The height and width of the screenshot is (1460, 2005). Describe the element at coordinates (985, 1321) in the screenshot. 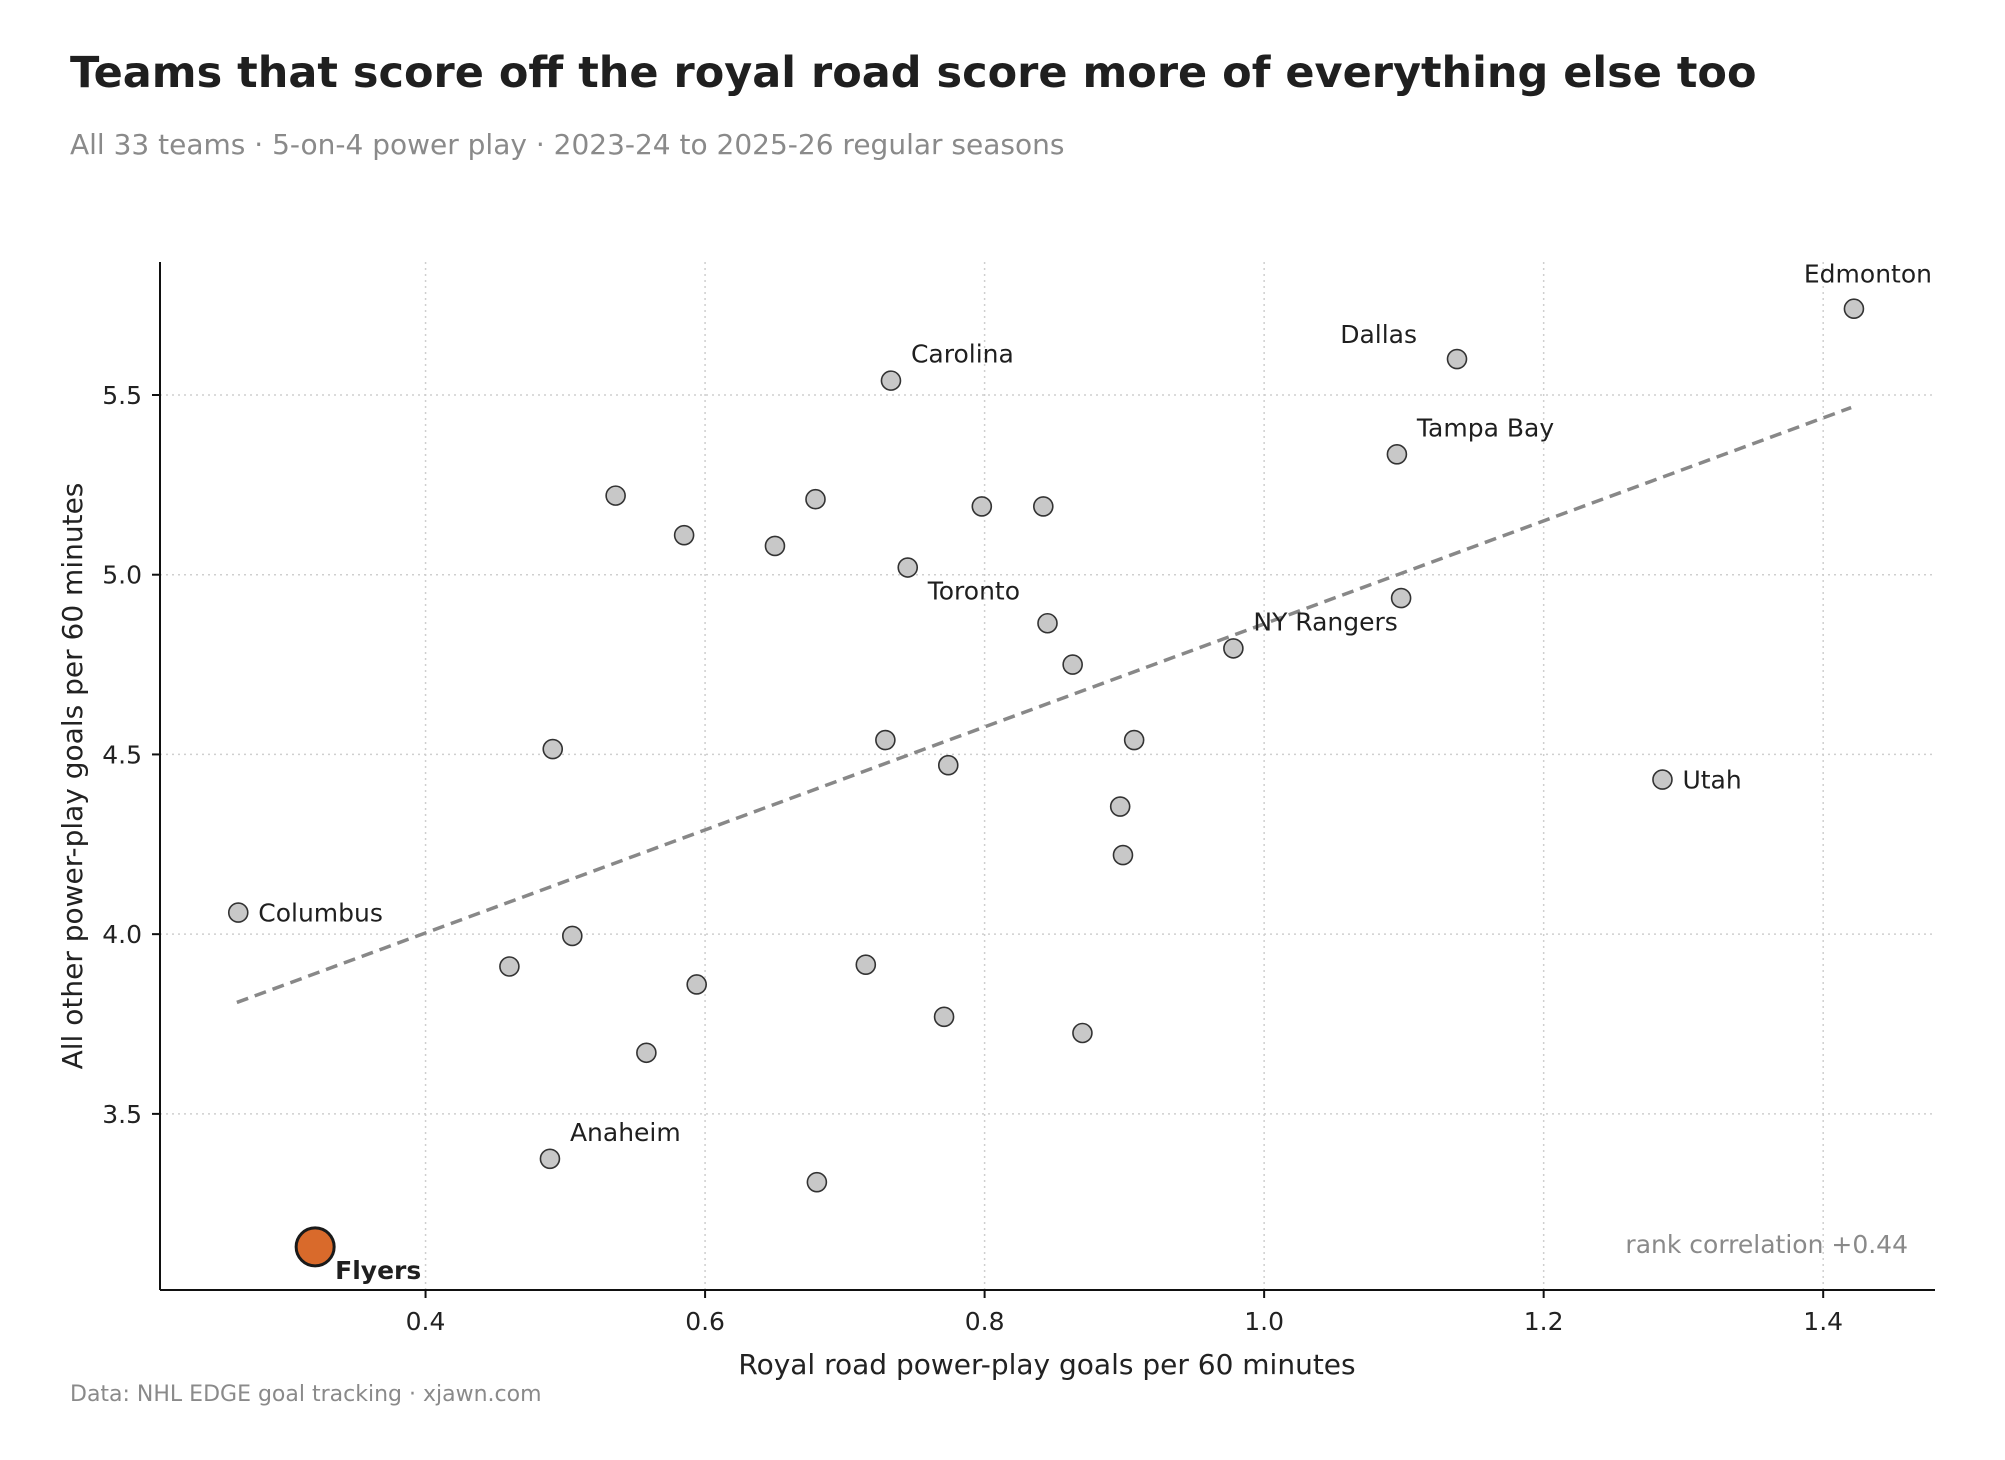

I see `x-tick-label: 0.8` at that location.